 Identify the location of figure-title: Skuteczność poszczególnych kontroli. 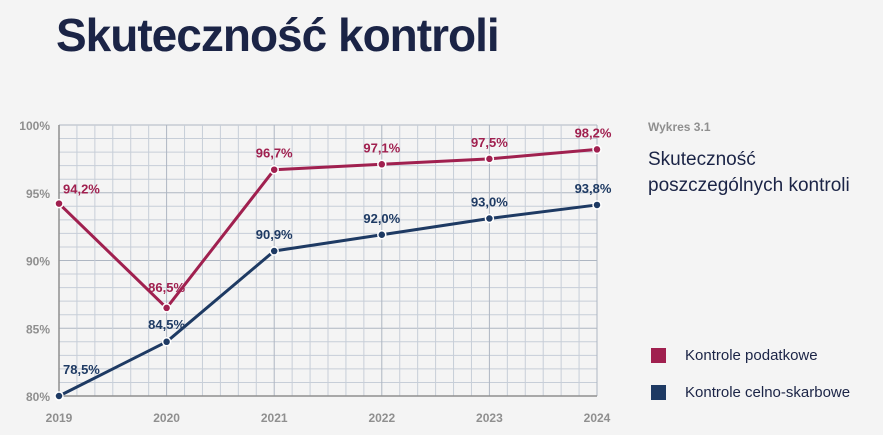
(763, 173).